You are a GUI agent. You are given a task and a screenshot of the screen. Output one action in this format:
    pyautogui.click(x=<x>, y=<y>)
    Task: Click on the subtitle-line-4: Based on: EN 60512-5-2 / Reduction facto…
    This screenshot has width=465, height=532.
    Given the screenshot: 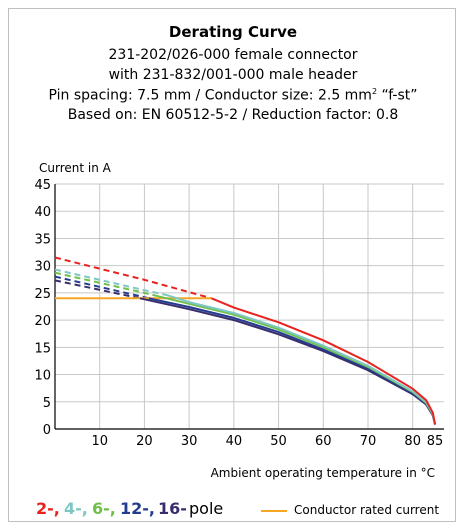 What is the action you would take?
    pyautogui.click(x=233, y=115)
    